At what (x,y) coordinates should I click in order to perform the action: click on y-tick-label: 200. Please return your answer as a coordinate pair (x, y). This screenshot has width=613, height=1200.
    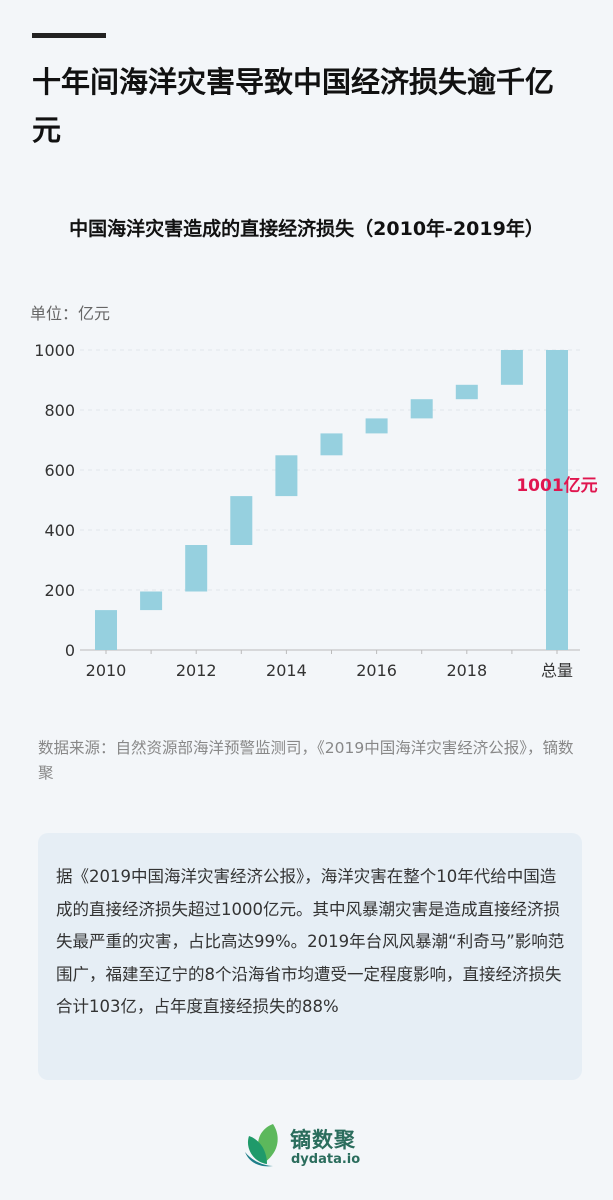
    Looking at the image, I should click on (59, 590).